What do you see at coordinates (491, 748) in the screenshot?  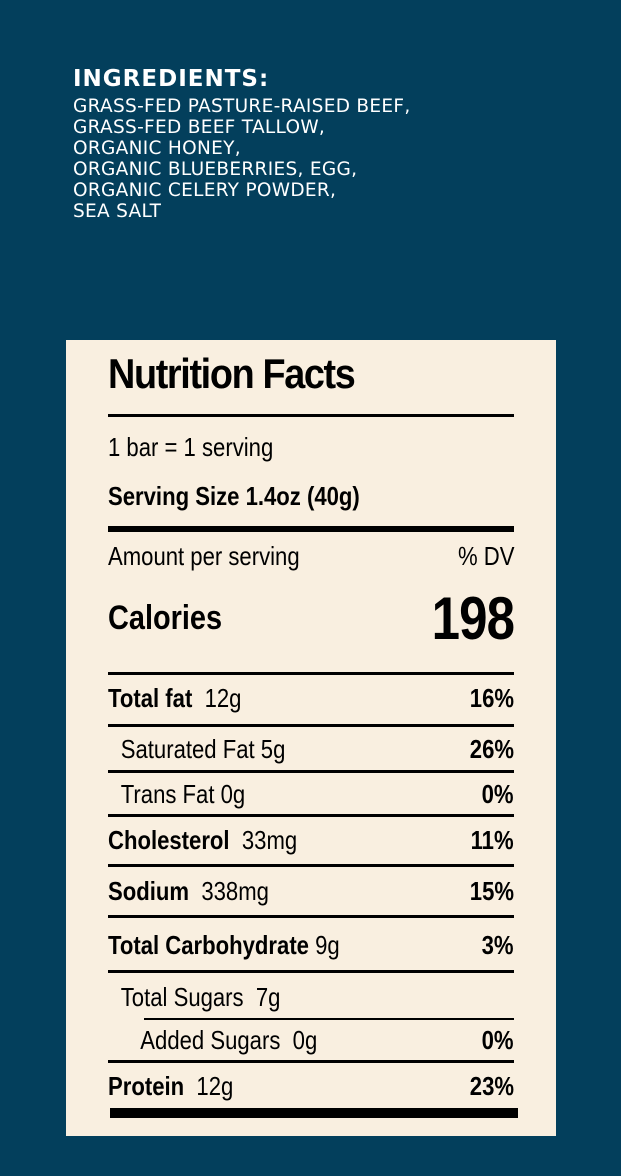 I see `nutrient-dv: 26%` at bounding box center [491, 748].